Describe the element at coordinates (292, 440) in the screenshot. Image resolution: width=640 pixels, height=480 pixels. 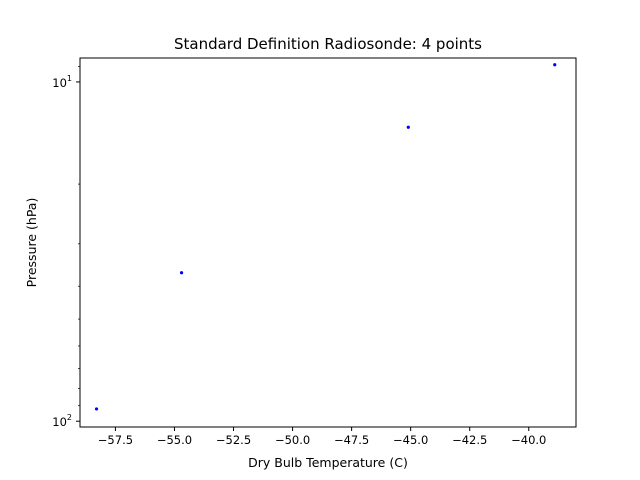
I see `x-tick-label: −50.0` at that location.